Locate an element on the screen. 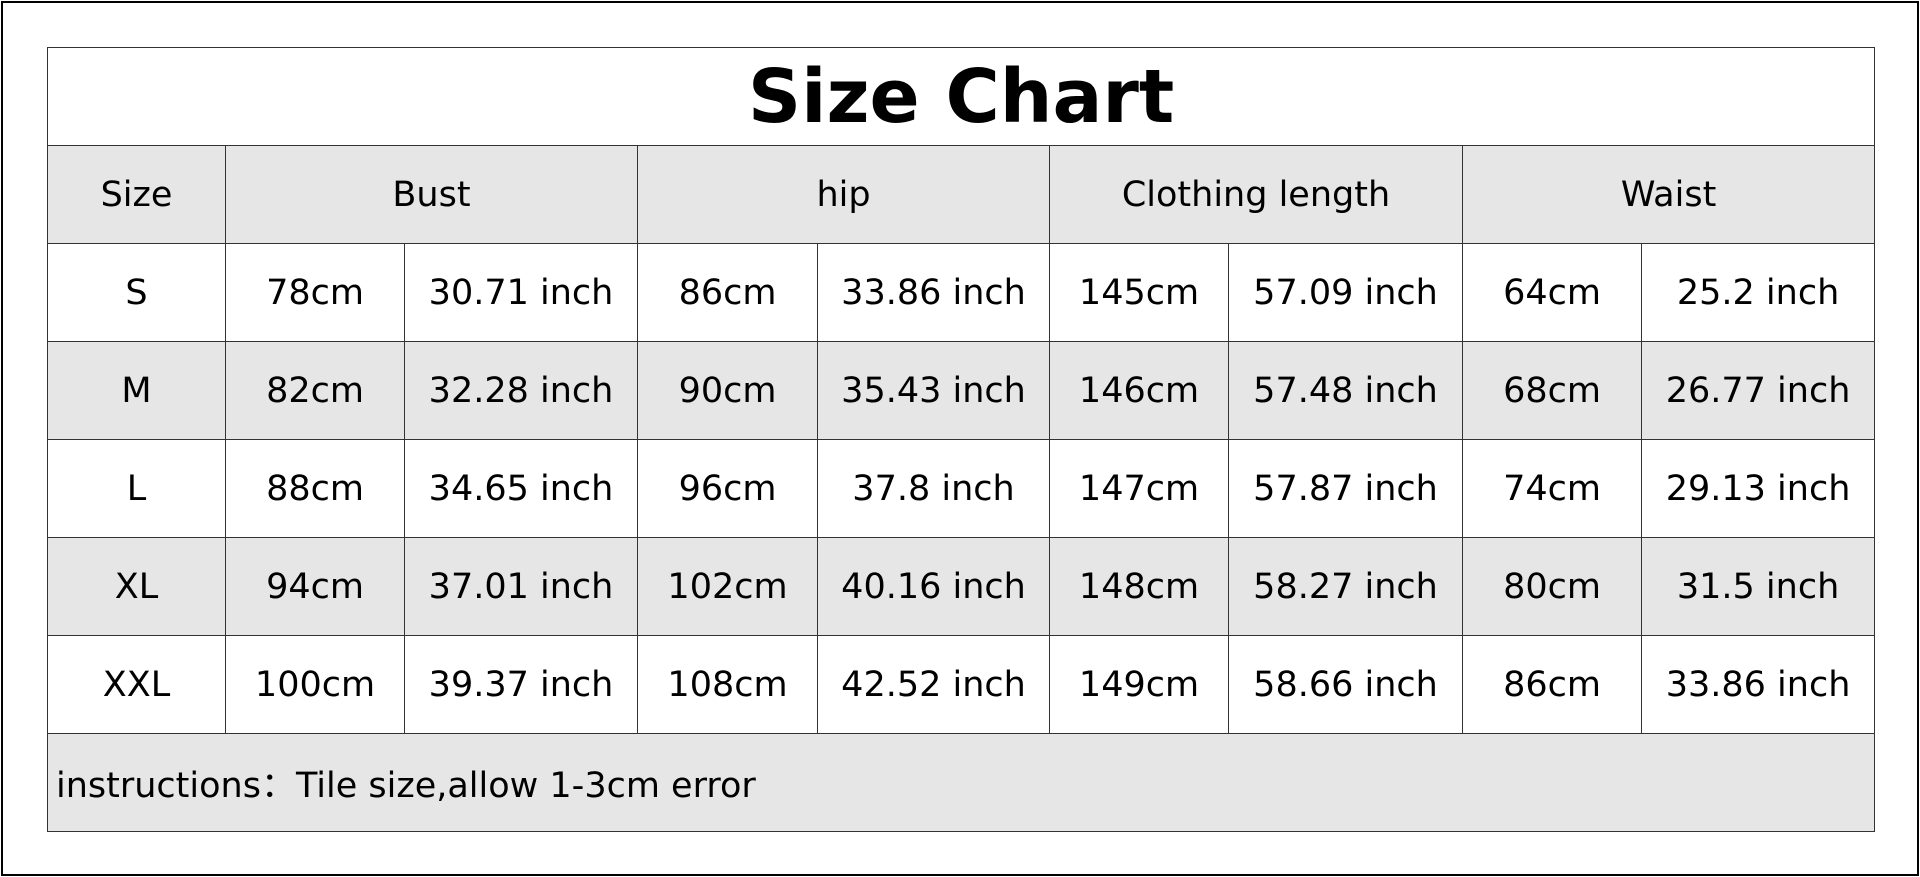 The image size is (1920, 877). measurement-cell: 64cm is located at coordinates (1552, 292).